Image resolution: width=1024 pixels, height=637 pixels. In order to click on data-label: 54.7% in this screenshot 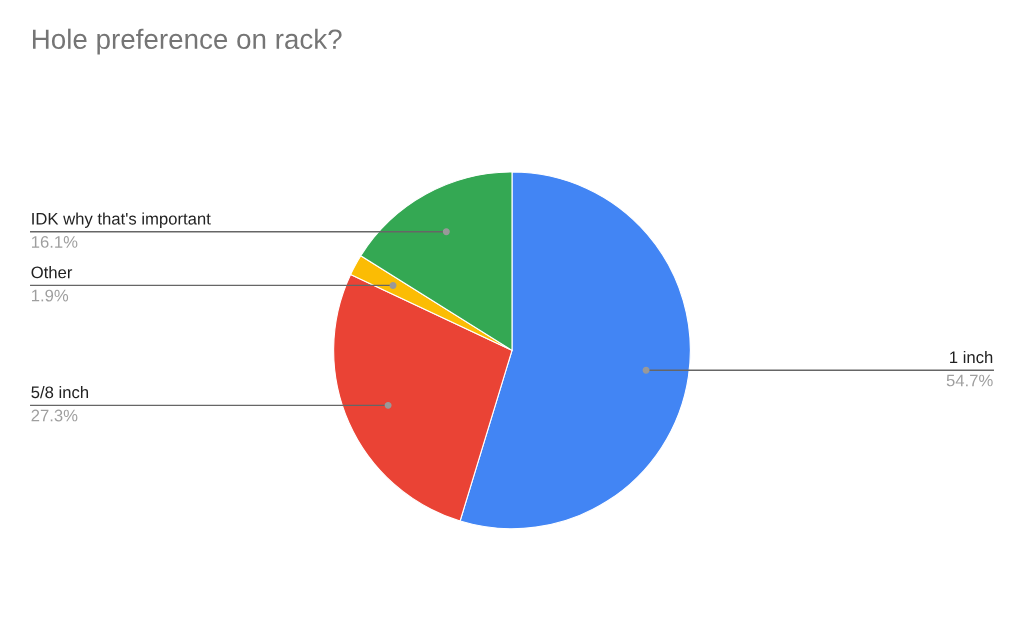, I will do `click(969, 380)`.